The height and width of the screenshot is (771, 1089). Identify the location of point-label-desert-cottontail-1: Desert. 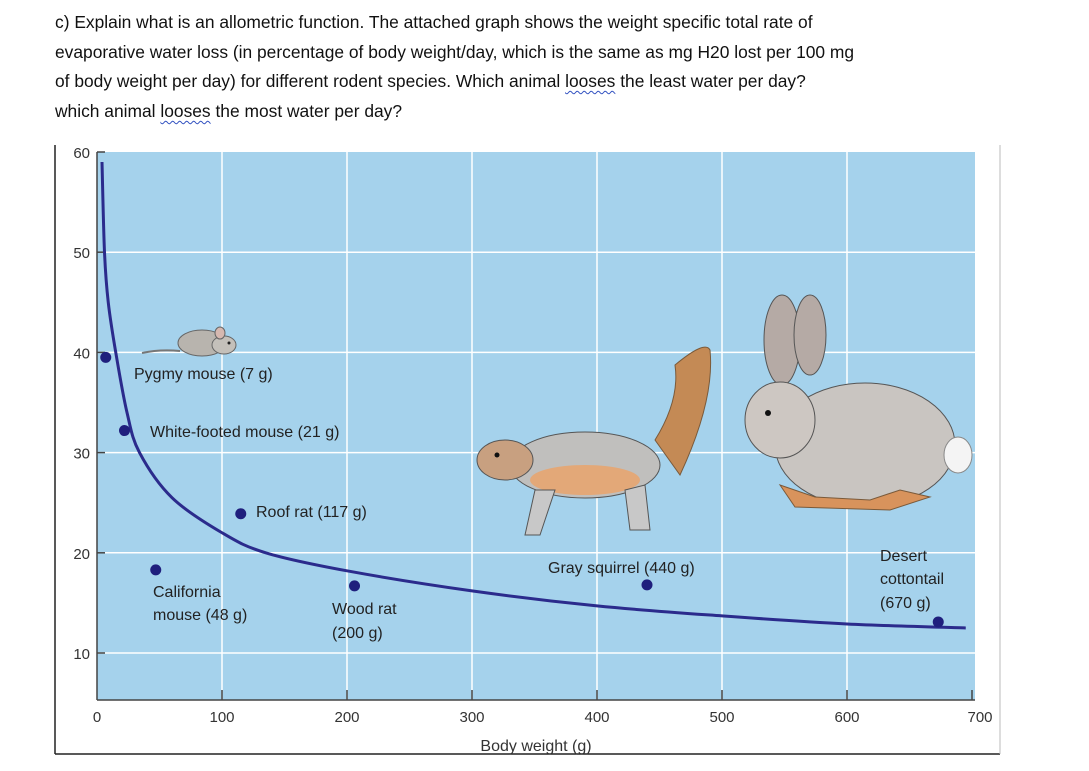
(904, 556).